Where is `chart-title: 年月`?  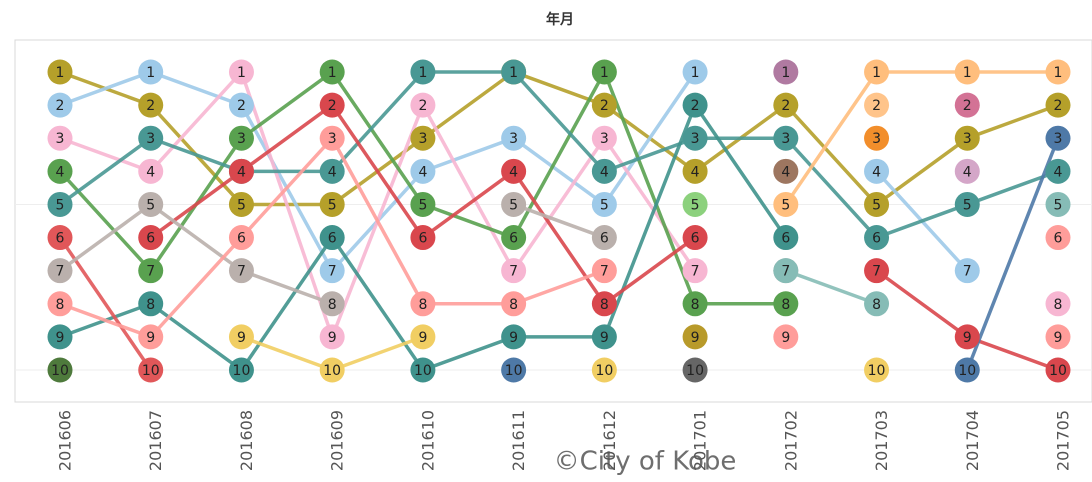
chart-title: 年月 is located at coordinates (560, 19).